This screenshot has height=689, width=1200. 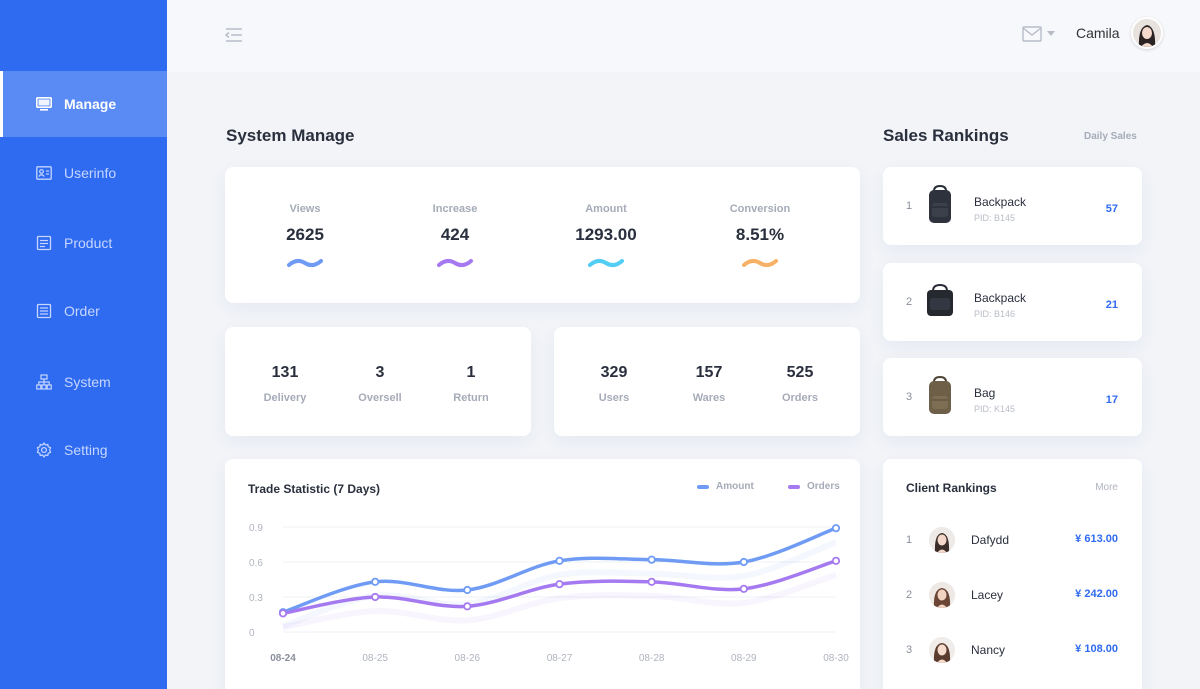 What do you see at coordinates (1096, 594) in the screenshot?
I see `client-amount: ¥ 242.00` at bounding box center [1096, 594].